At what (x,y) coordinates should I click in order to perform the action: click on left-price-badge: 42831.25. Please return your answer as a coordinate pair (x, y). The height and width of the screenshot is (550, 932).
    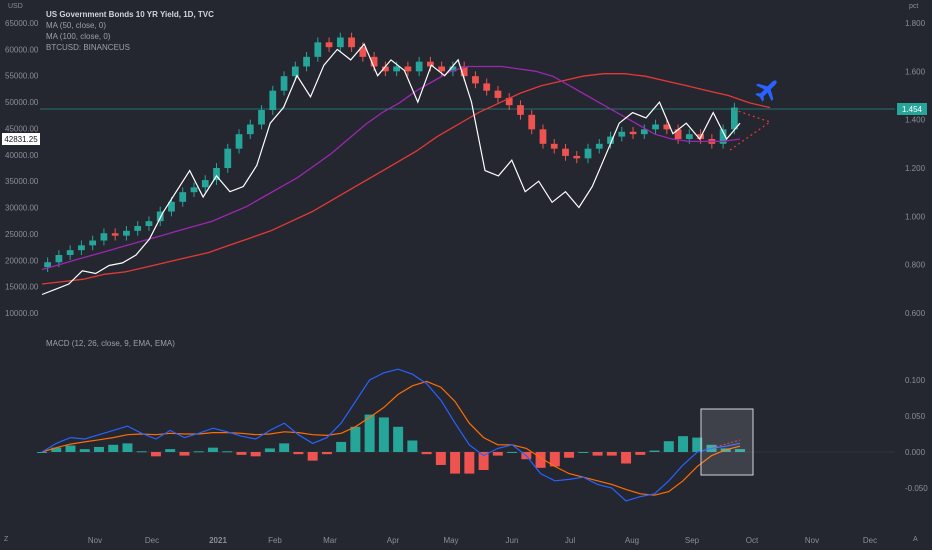
    Looking at the image, I should click on (21, 139).